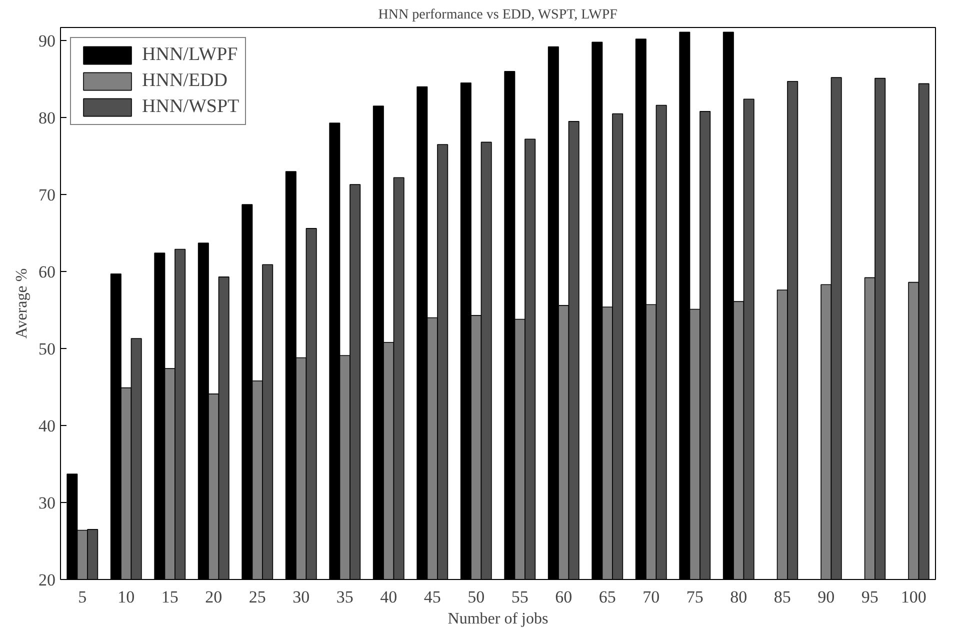  What do you see at coordinates (47, 118) in the screenshot?
I see `y-tick-label: 80` at bounding box center [47, 118].